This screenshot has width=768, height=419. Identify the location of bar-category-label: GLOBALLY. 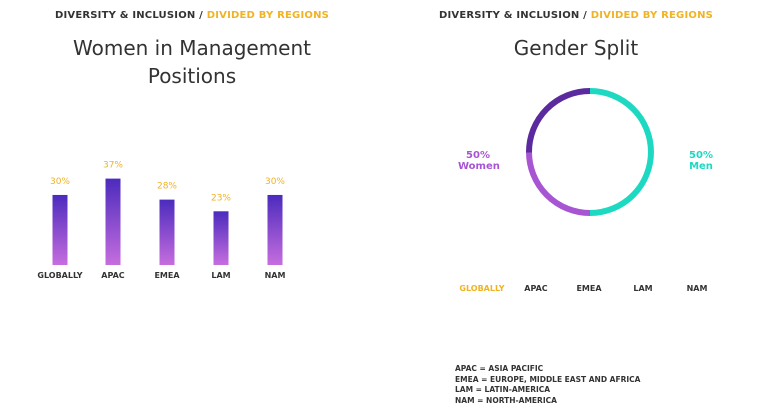
(59, 275).